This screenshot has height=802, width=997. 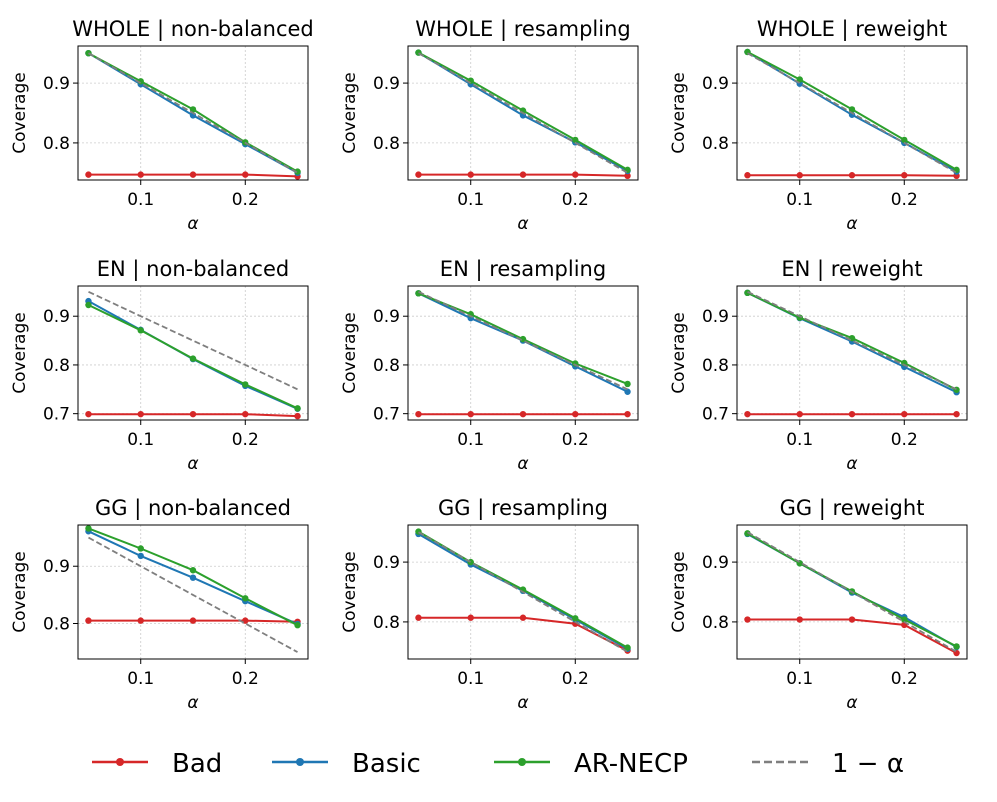 I want to click on legend-item-basic: Basic, so click(x=346, y=764).